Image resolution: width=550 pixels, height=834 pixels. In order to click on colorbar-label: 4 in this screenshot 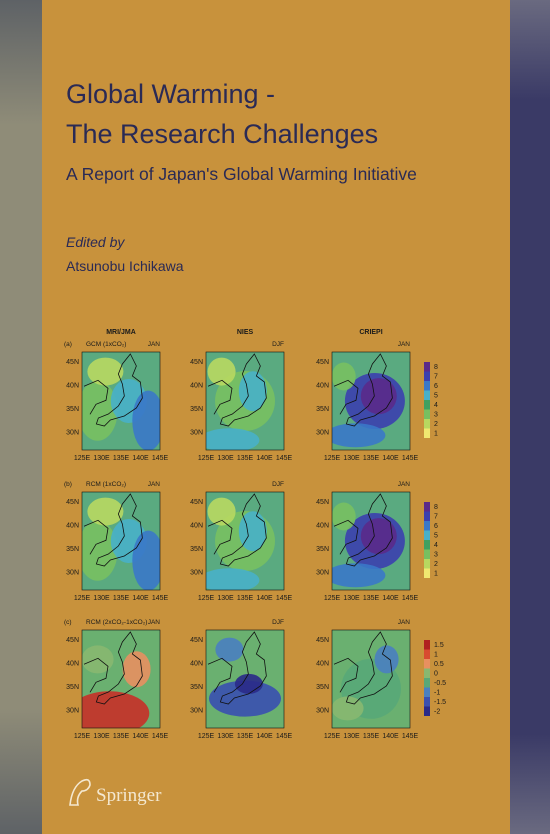, I will do `click(436, 405)`.